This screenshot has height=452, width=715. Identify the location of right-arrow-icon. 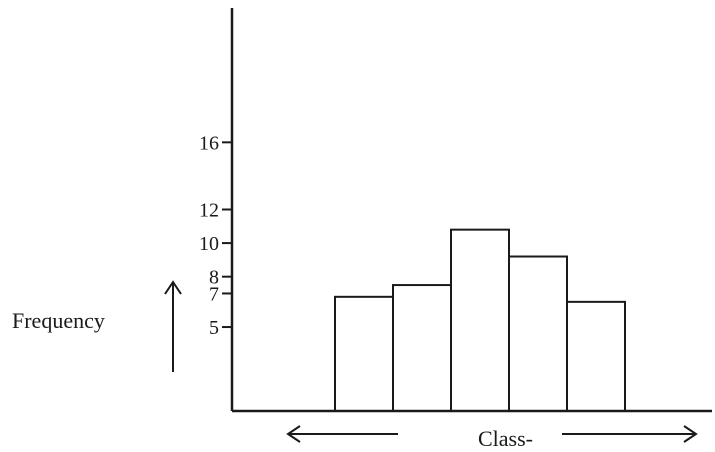
(630, 434).